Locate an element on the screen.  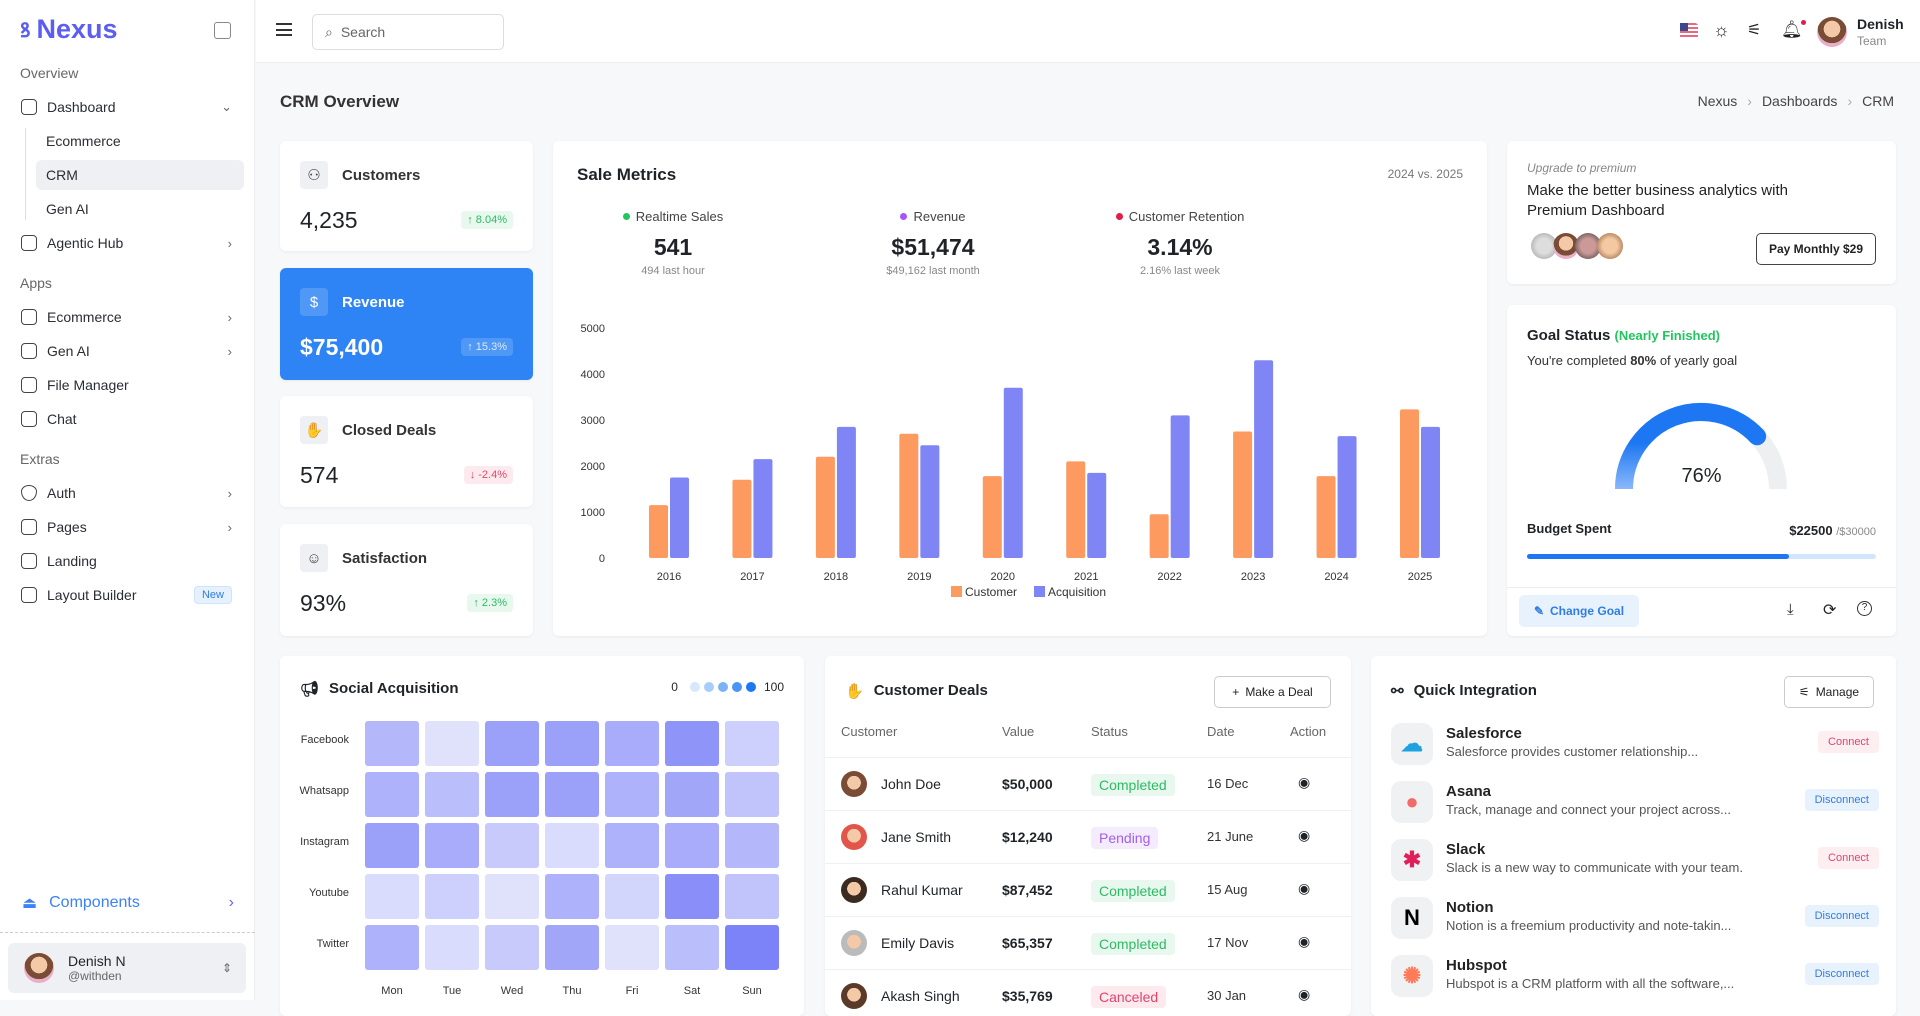
sidebar-item-landing: Landing is located at coordinates (128, 561).